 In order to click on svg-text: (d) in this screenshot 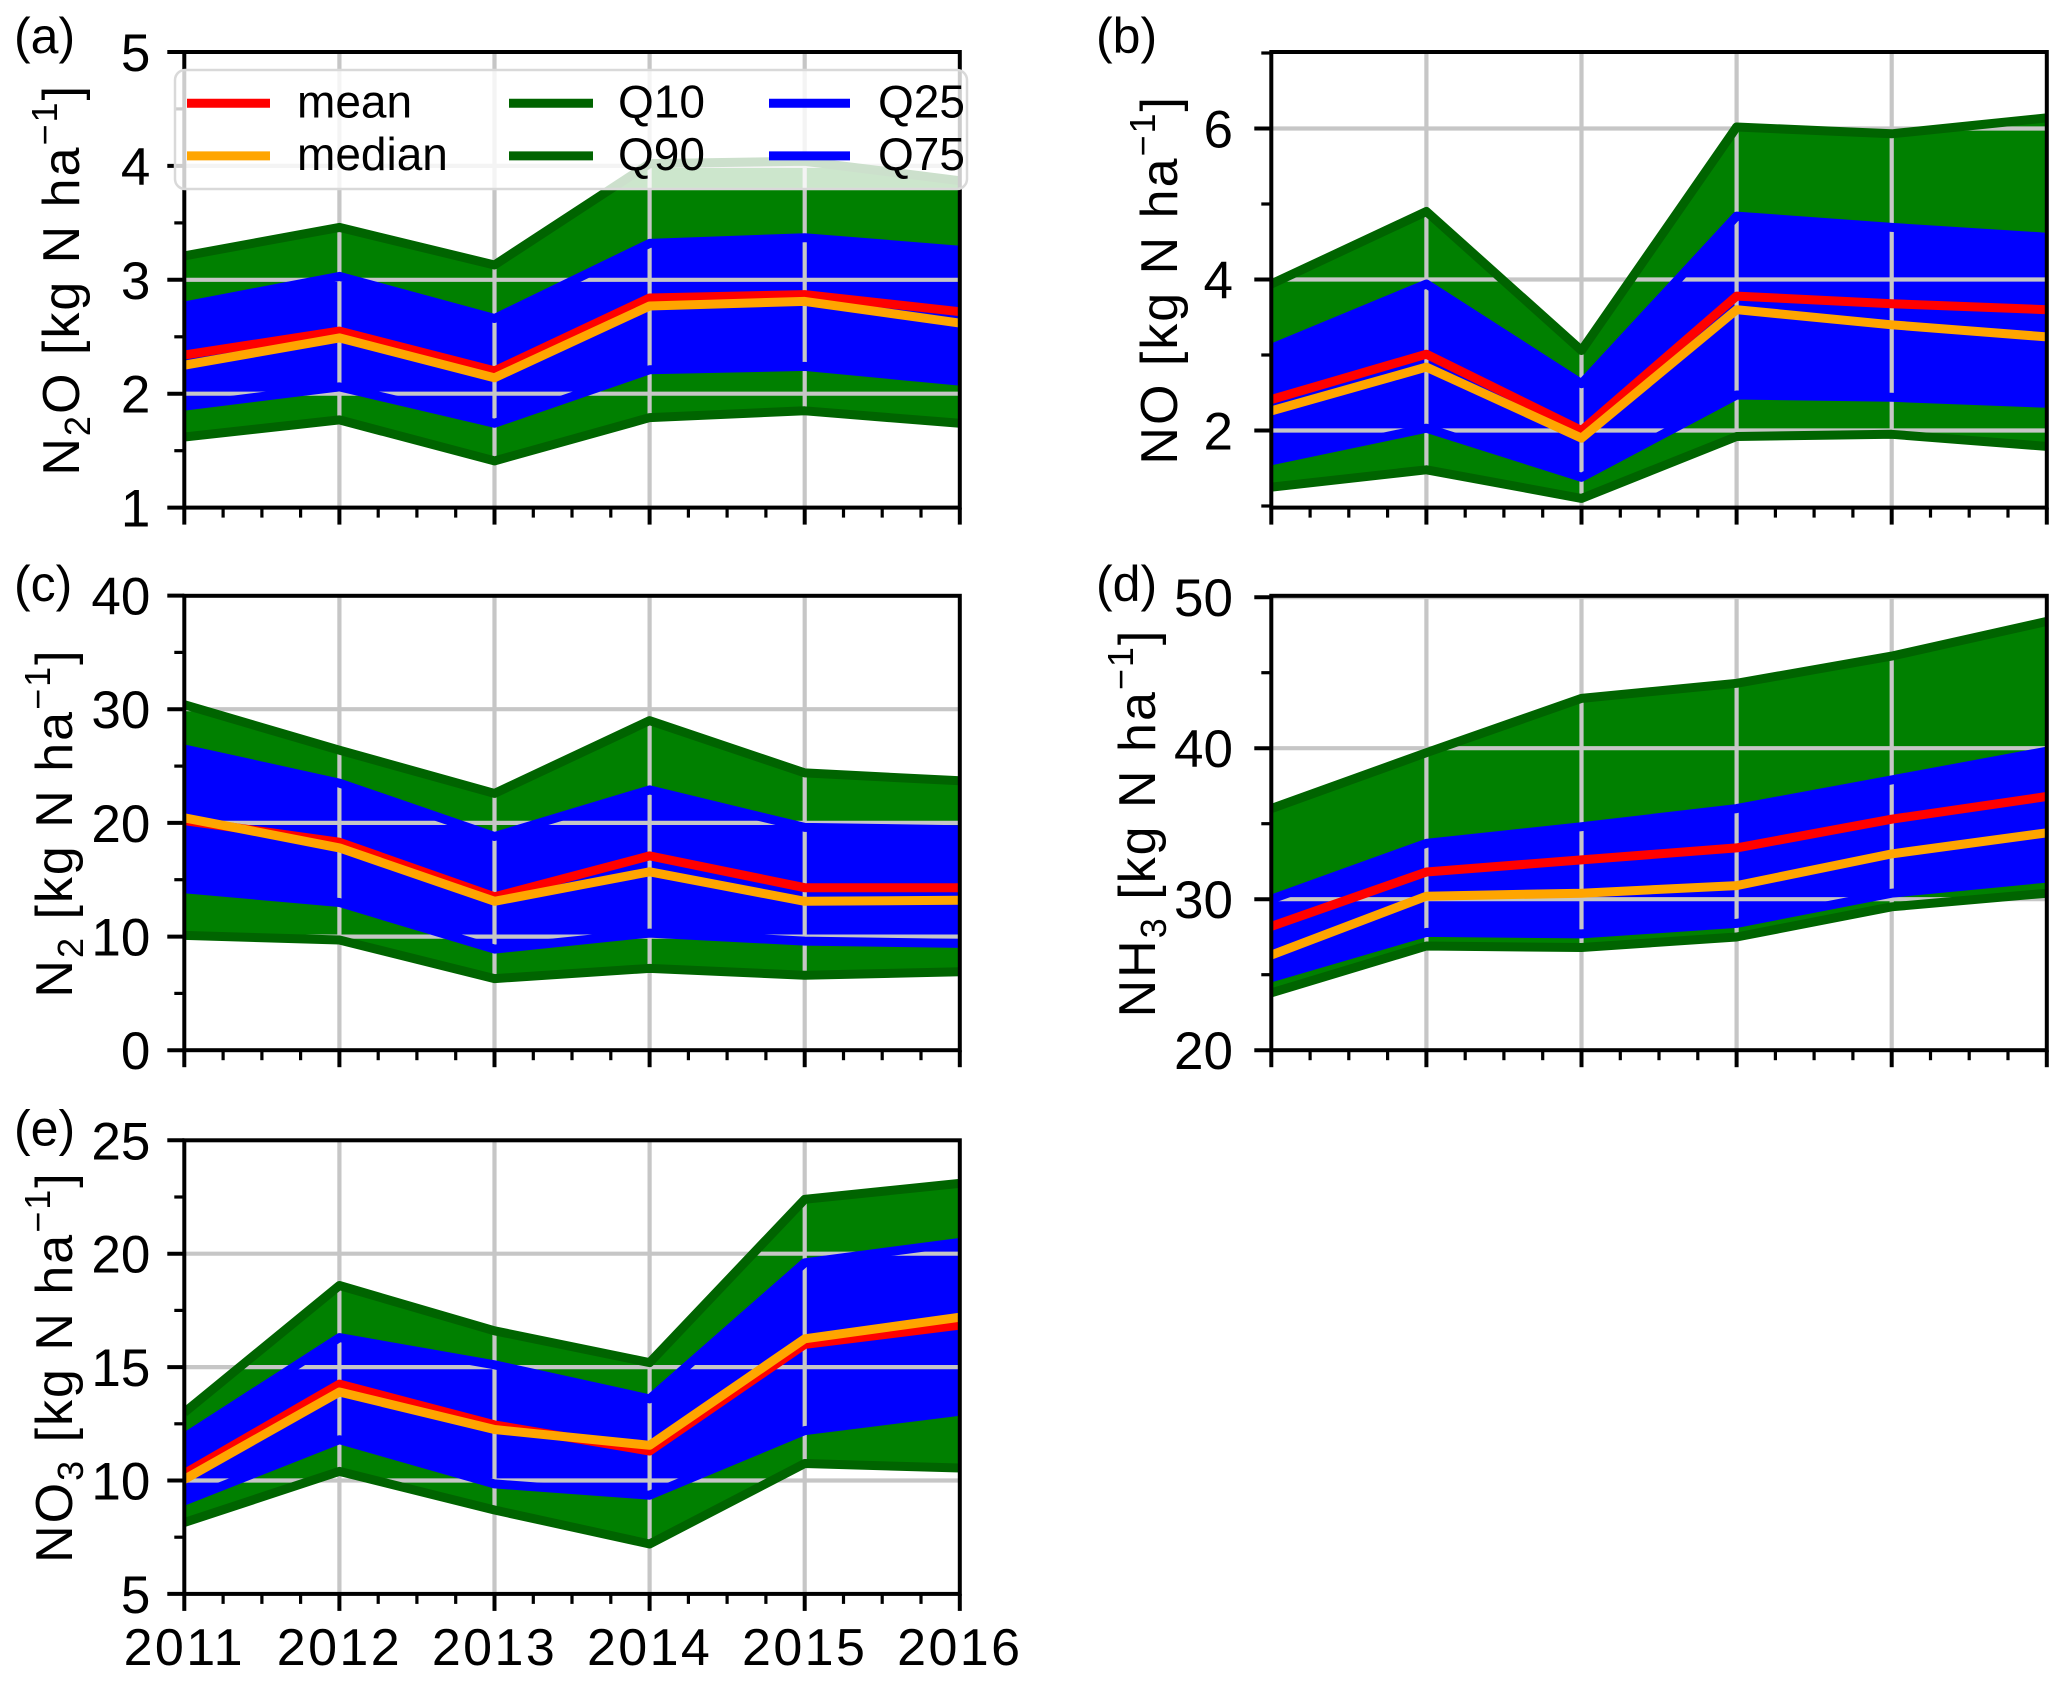, I will do `click(1126, 584)`.